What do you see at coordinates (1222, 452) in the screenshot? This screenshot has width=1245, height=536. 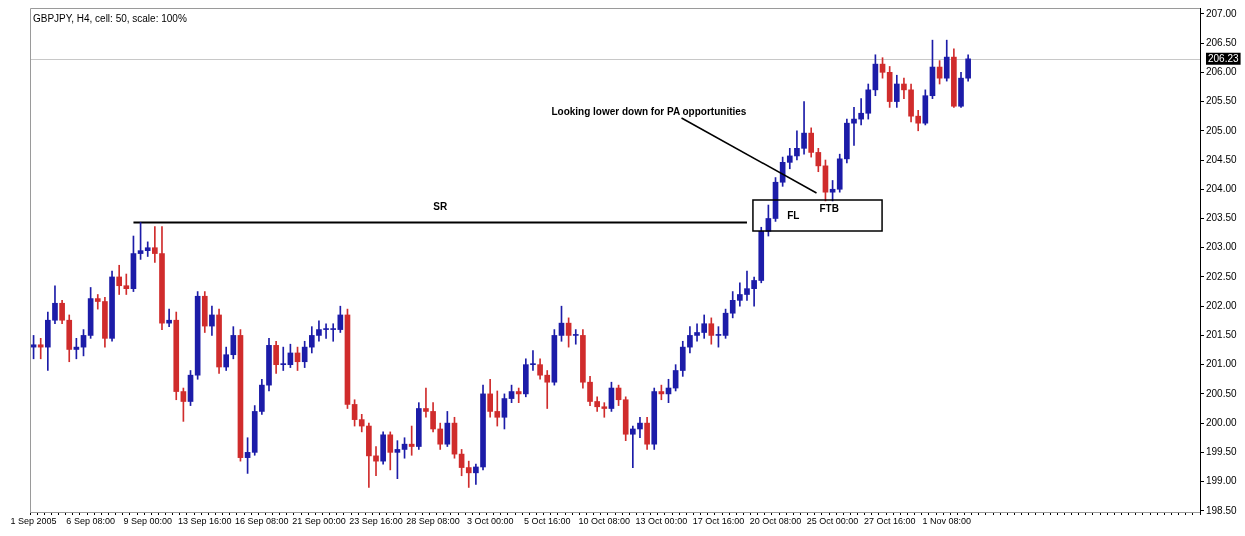 I see `y-tick-label: 199.50` at bounding box center [1222, 452].